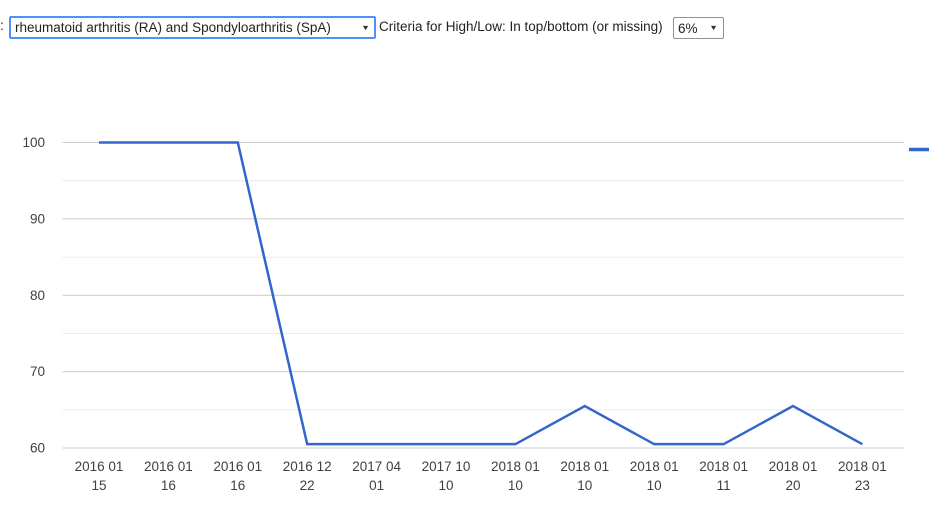  Describe the element at coordinates (99, 476) in the screenshot. I see `x-axis-tick-label: 2016 01 15` at that location.